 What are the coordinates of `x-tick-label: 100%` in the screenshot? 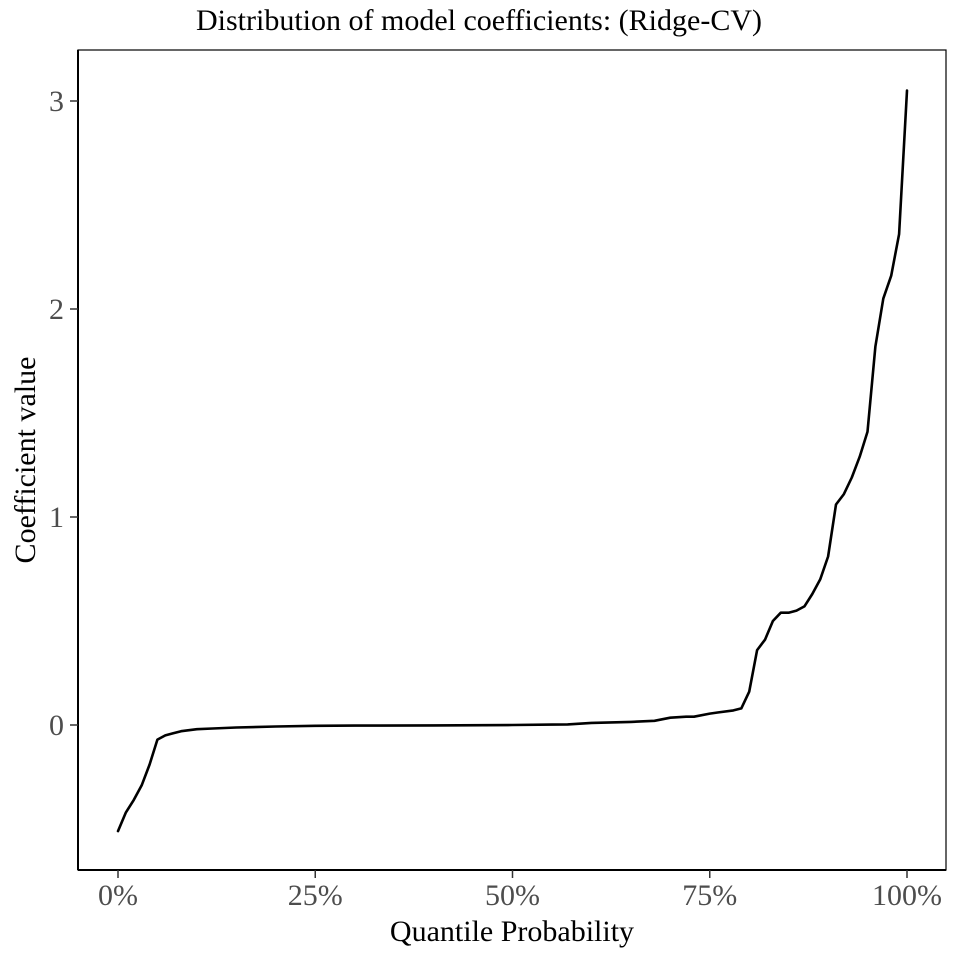 It's located at (907, 895).